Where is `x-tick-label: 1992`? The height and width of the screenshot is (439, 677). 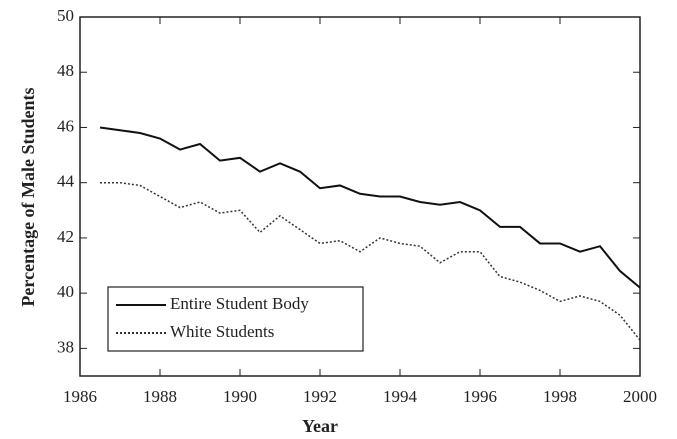 x-tick-label: 1992 is located at coordinates (320, 396).